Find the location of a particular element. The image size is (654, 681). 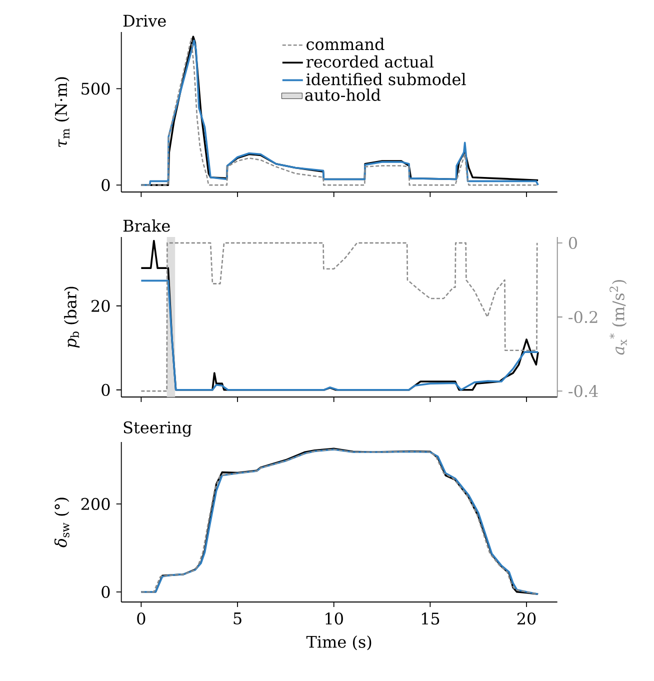

y2-tick-label: -0.4 is located at coordinates (583, 391).